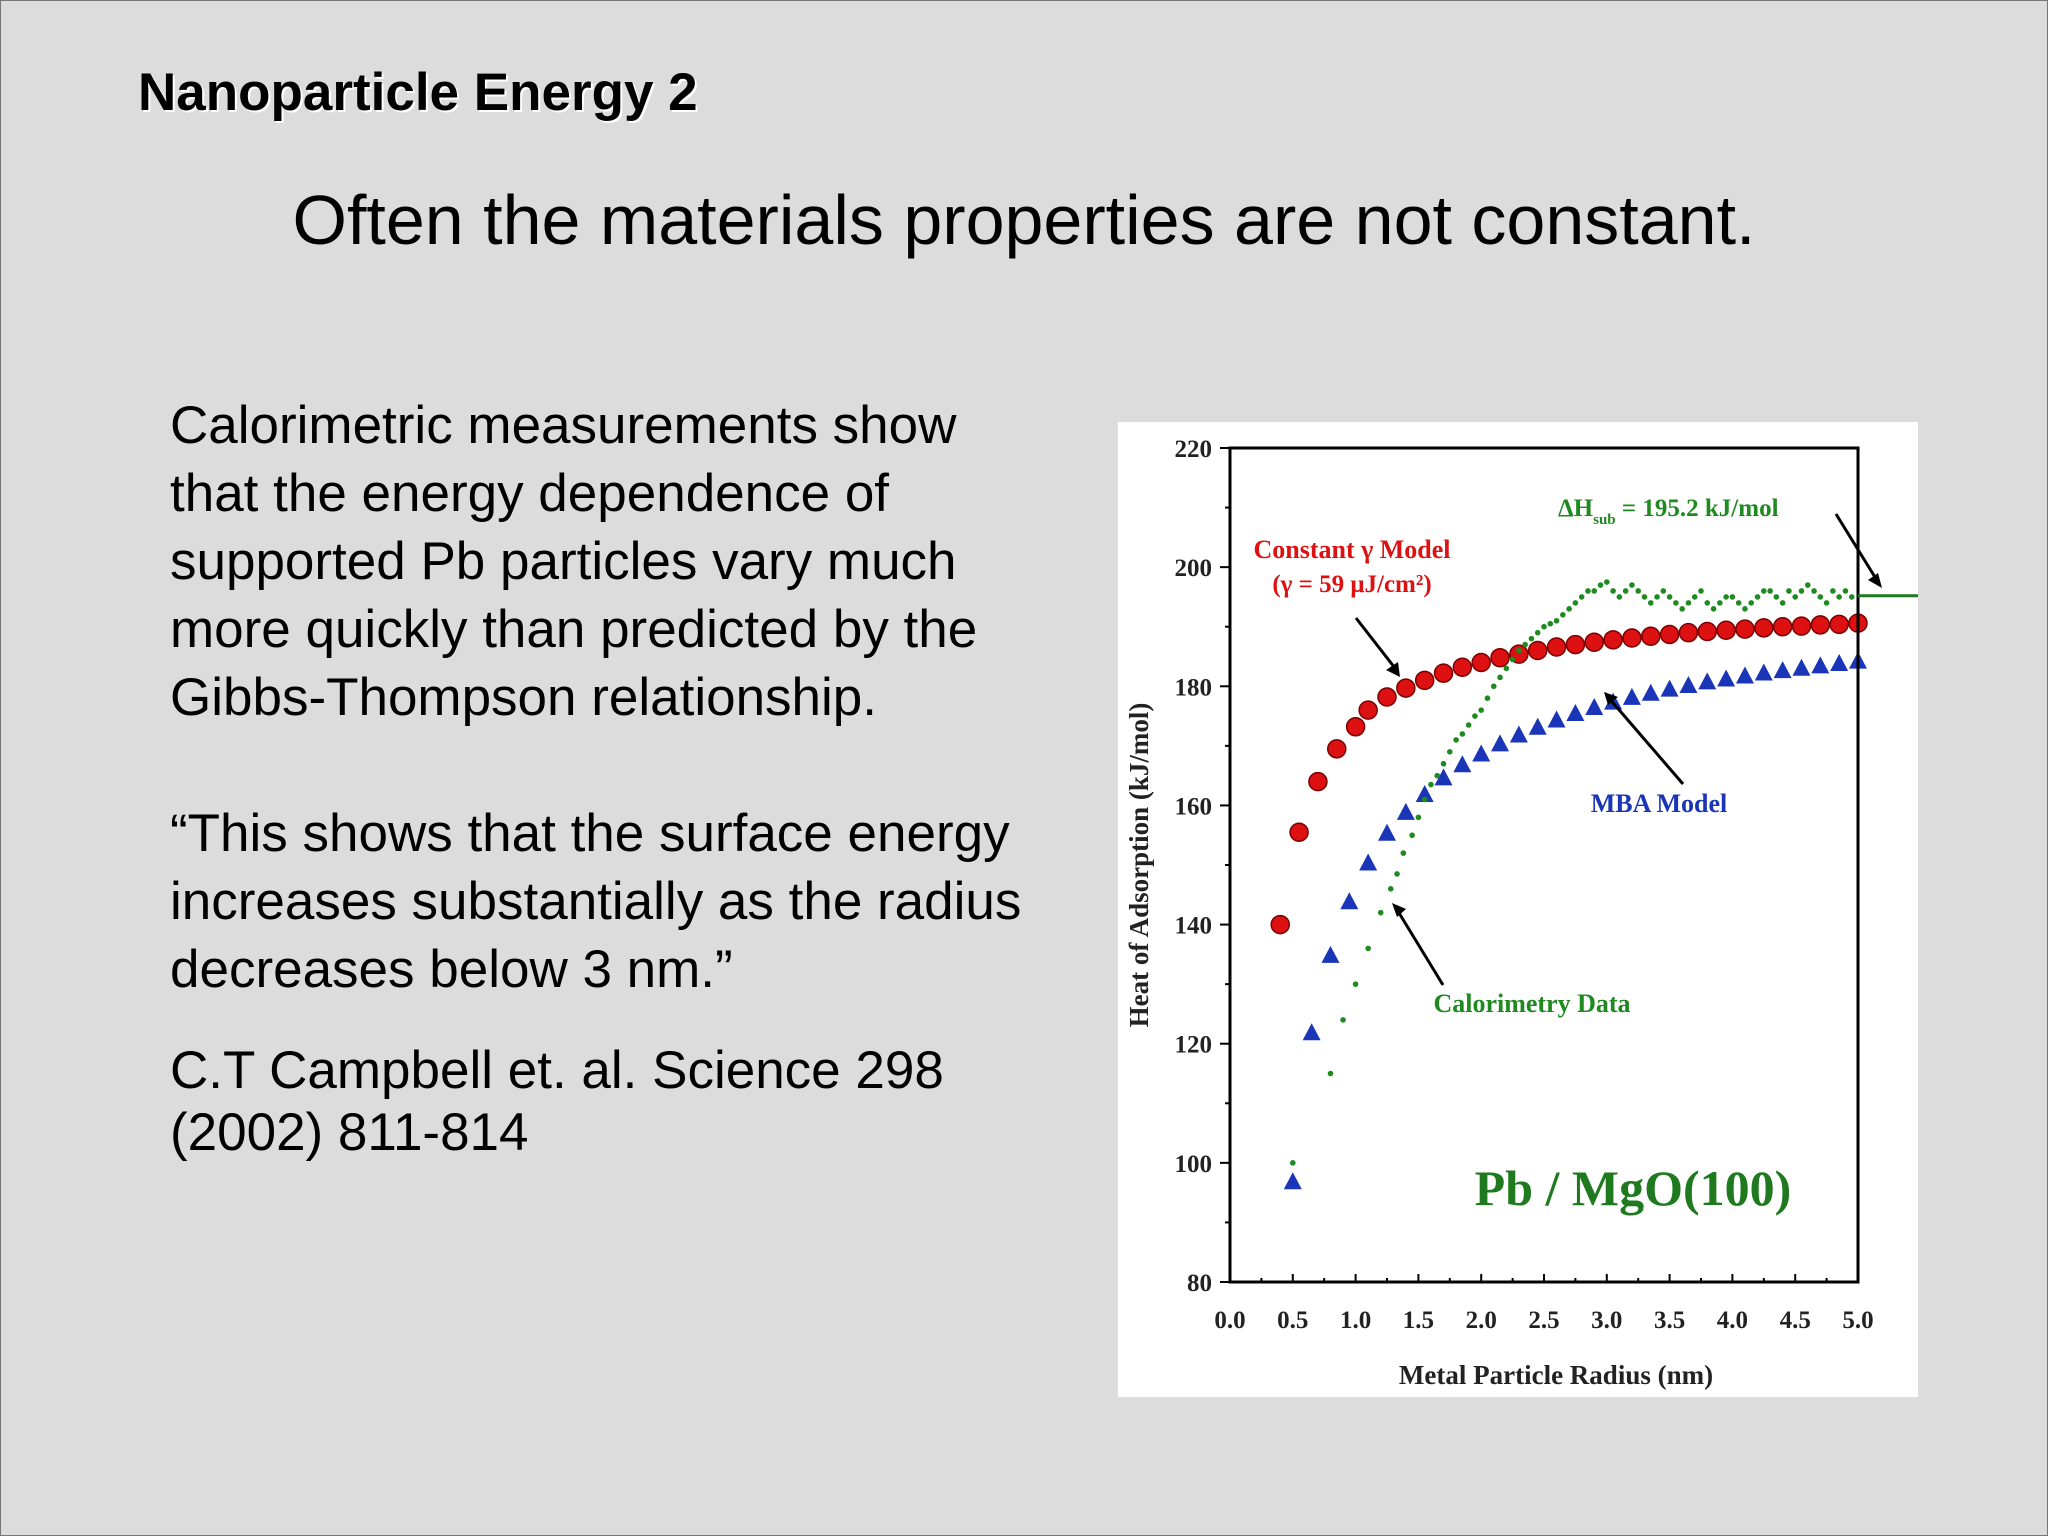  Describe the element at coordinates (1645, 740) in the screenshot. I see `mba-model-arrow` at that location.